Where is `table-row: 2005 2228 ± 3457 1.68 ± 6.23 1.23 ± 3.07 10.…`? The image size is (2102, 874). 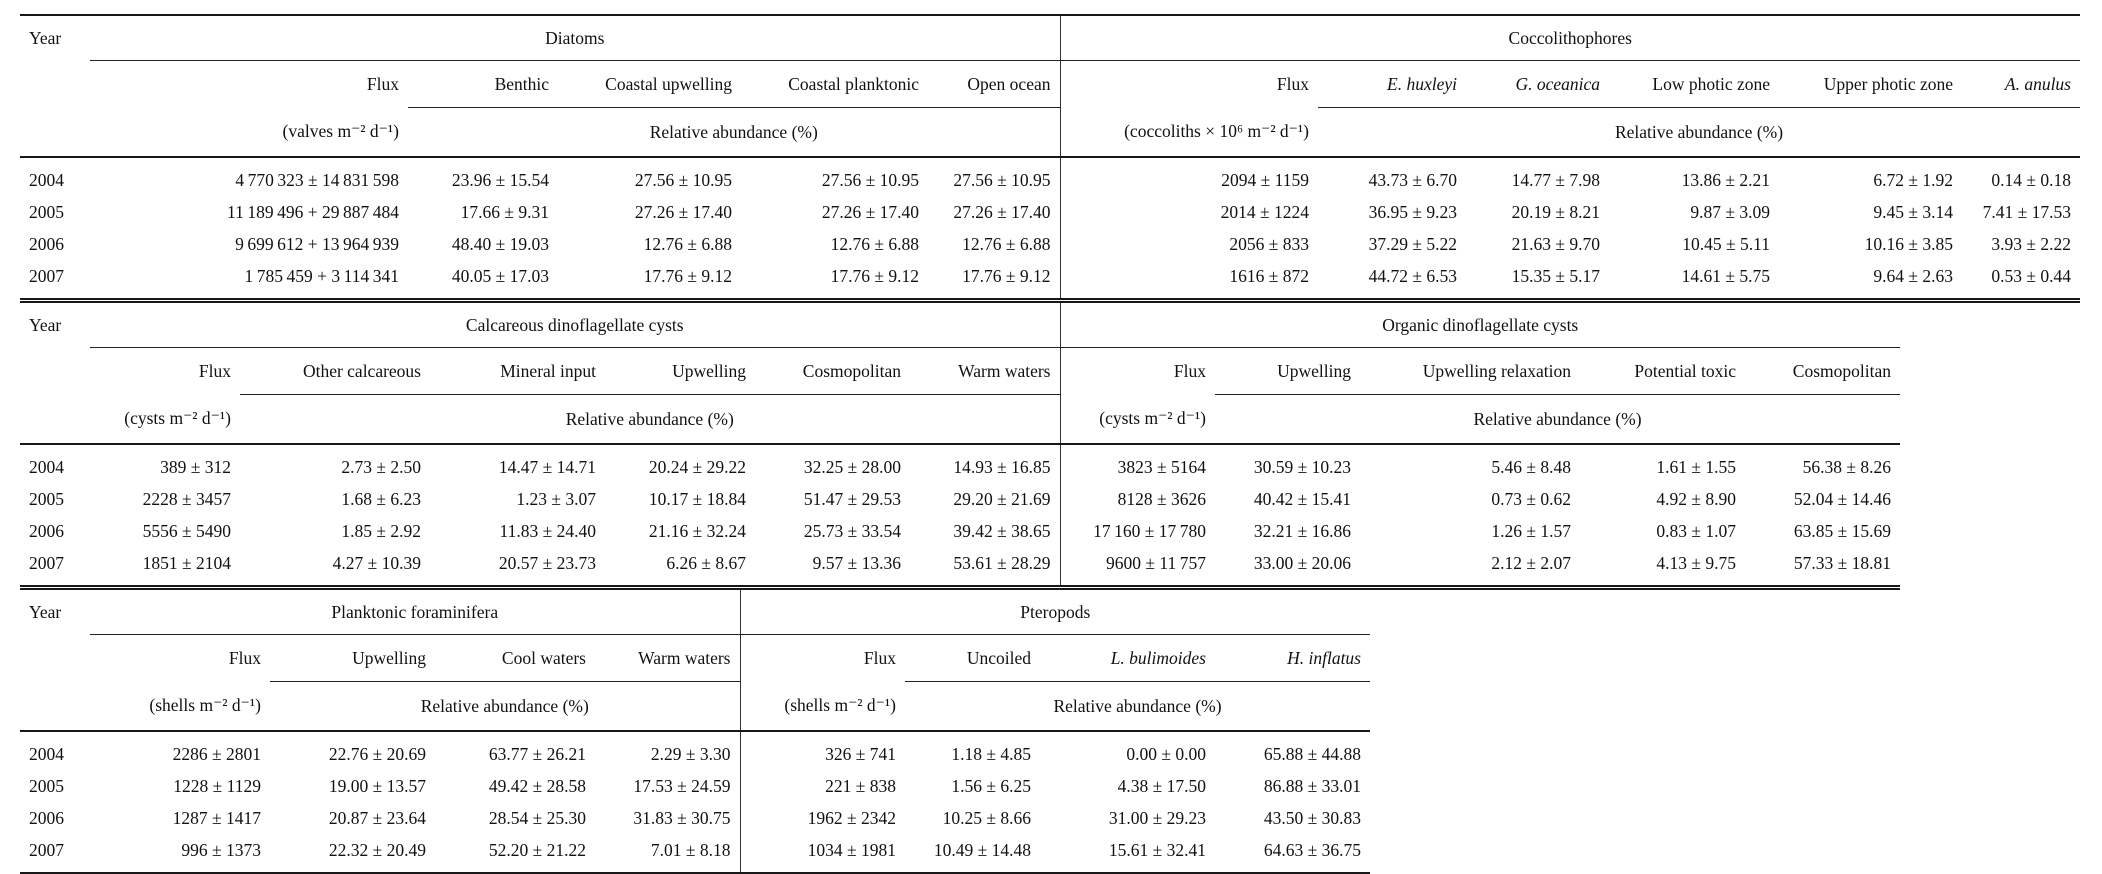 table-row: 2005 2228 ± 3457 1.68 ± 6.23 1.23 ± 3.07 10.… is located at coordinates (960, 499).